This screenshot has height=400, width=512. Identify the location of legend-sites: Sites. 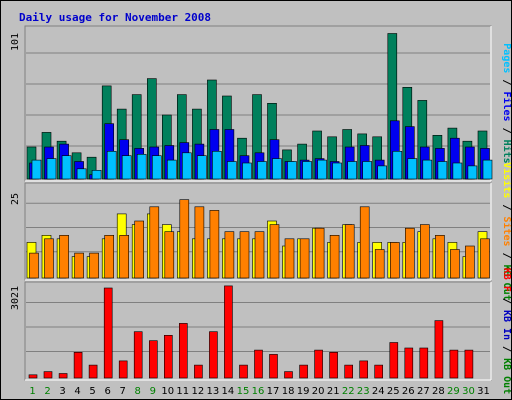
(506, 231).